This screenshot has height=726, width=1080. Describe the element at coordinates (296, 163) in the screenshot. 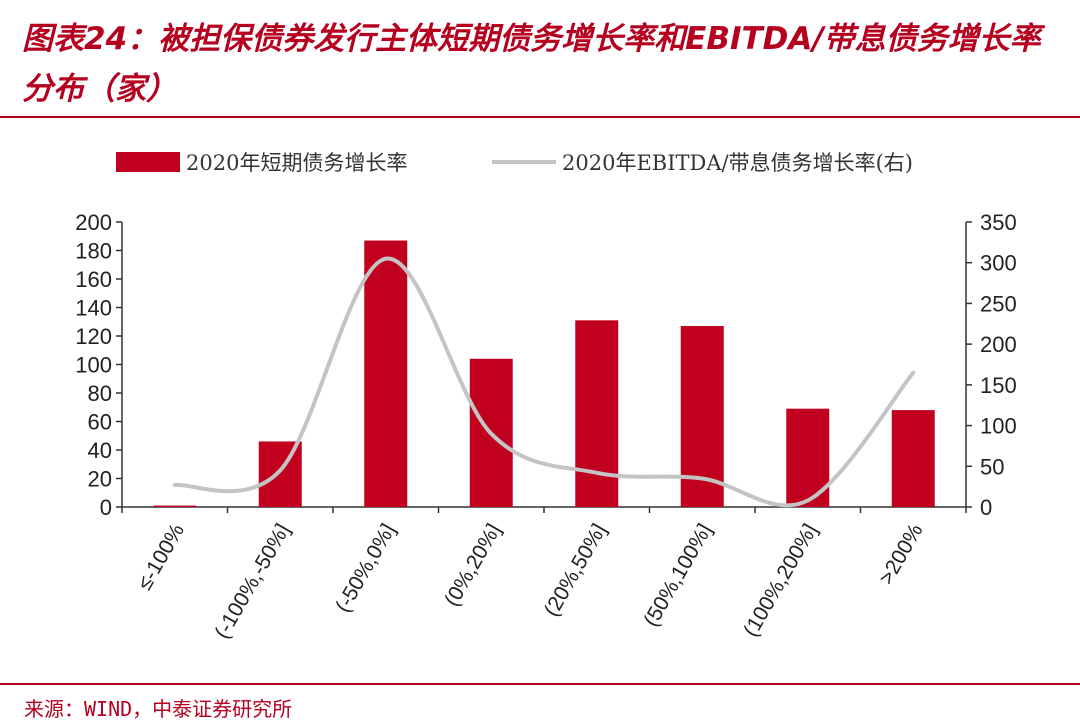

I see `legend-label-bar: 2020年短期债务增长率` at that location.